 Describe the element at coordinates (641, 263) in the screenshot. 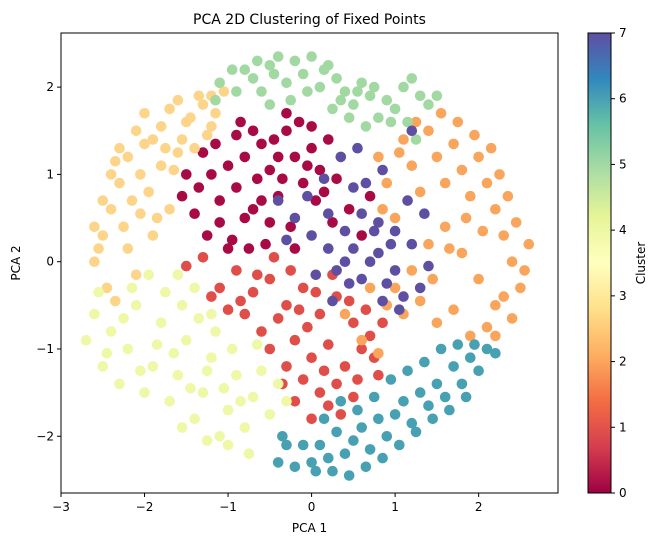

I see `colorbar-label: Cluster` at that location.